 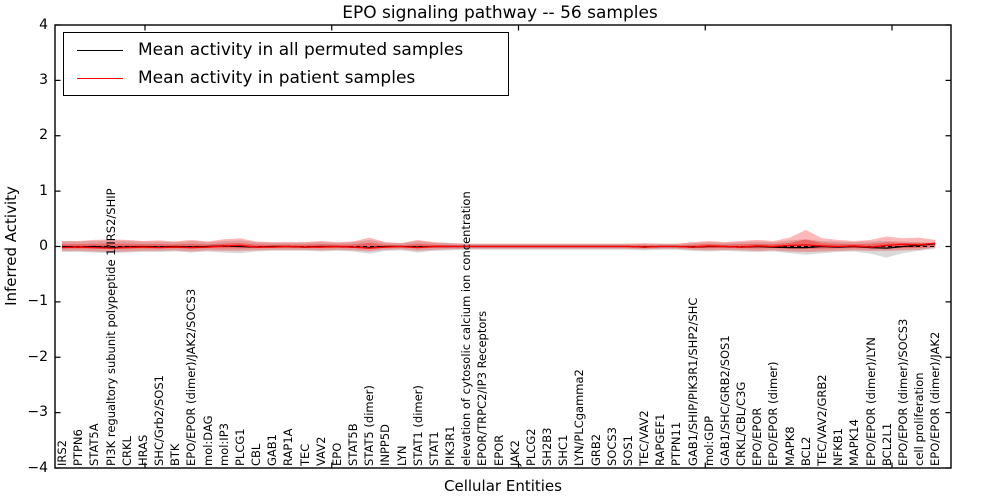 What do you see at coordinates (500, 13) in the screenshot?
I see `chart-title: EPO signaling pathway -- 56 samples` at bounding box center [500, 13].